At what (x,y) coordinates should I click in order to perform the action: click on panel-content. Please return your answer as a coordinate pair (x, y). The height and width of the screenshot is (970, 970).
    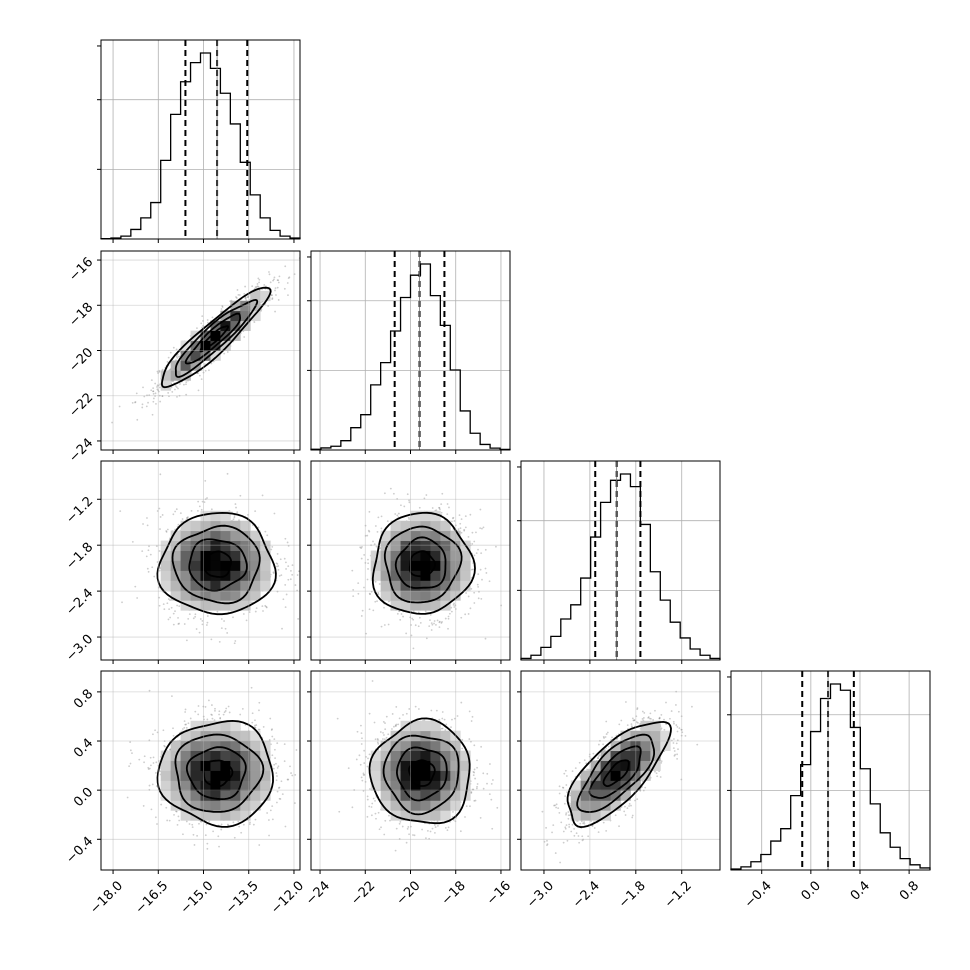
    Looking at the image, I should click on (205, 340).